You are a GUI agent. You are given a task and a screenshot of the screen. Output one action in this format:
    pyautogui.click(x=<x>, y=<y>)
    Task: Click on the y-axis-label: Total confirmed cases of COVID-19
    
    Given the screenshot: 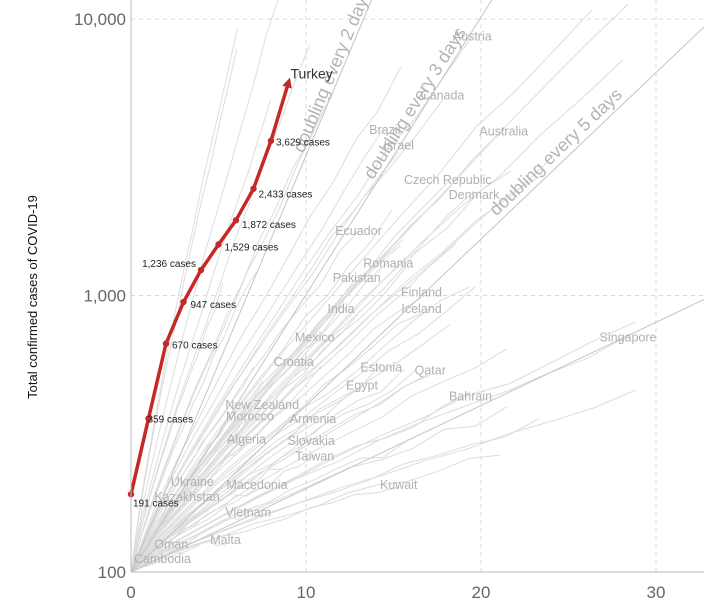 What is the action you would take?
    pyautogui.click(x=32, y=297)
    